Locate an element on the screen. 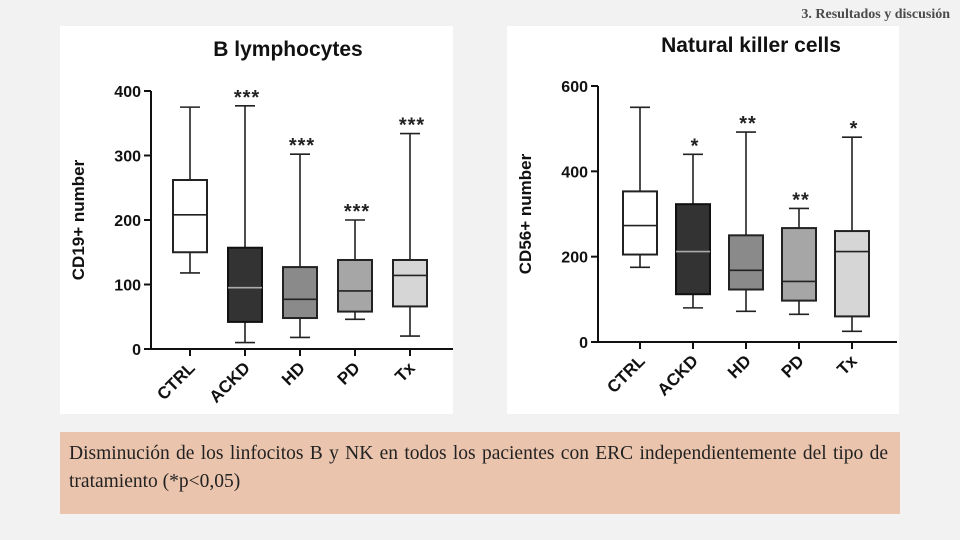  y-tick-label: 100 is located at coordinates (127, 286).